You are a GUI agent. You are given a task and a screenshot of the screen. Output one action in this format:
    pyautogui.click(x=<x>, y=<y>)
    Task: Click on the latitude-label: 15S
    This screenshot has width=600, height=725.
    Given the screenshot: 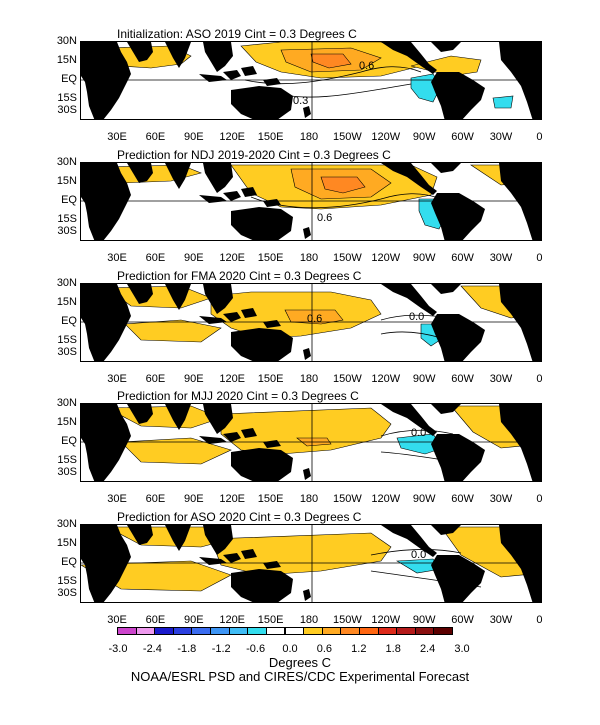 What is the action you would take?
    pyautogui.click(x=67, y=340)
    